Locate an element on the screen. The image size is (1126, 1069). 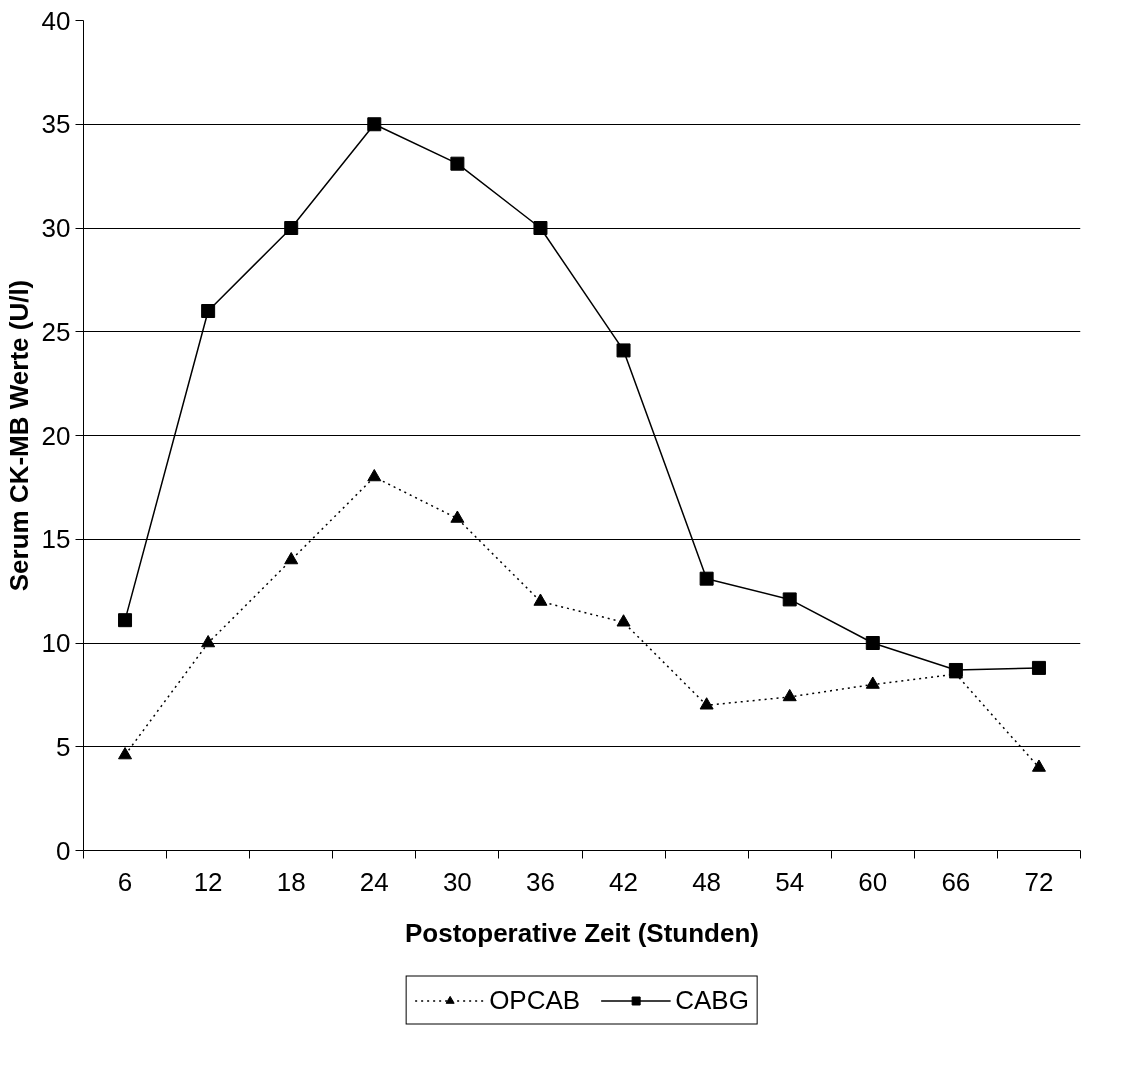
x-tick-label: 24 is located at coordinates (374, 881).